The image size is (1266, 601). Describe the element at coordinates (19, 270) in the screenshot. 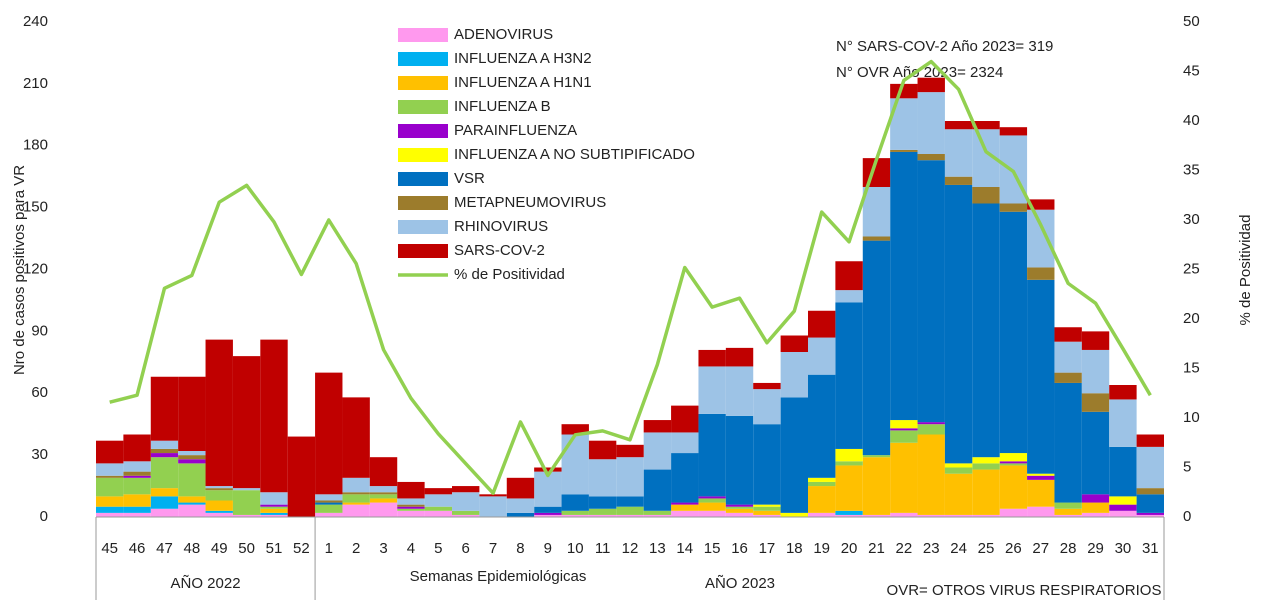

I see `y-axis-label: Nro de casos positivos para VR` at that location.